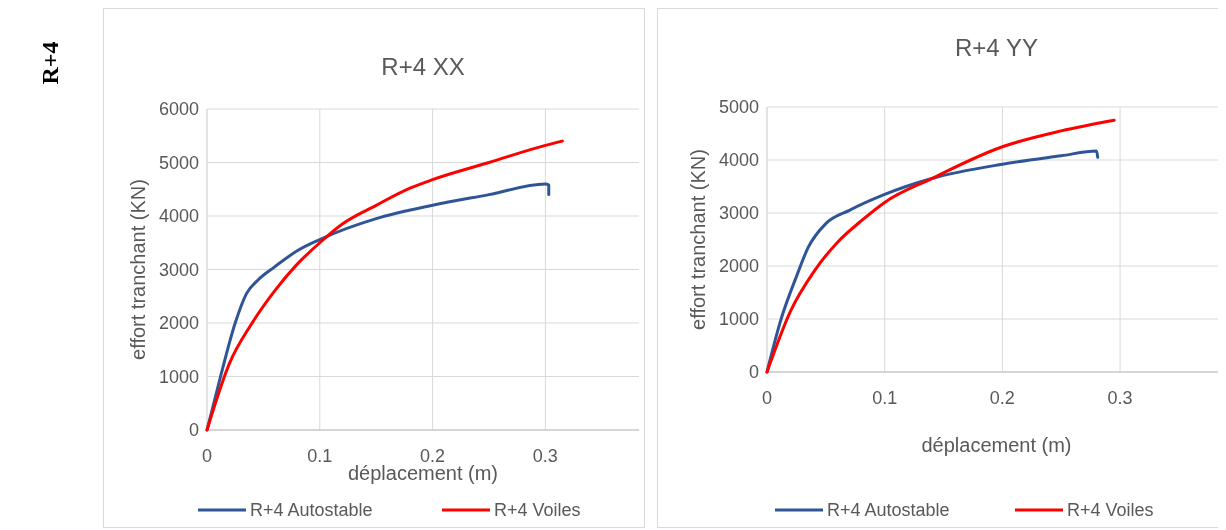 This screenshot has height=530, width=1226. I want to click on chart-title: R+4 YY, so click(996, 47).